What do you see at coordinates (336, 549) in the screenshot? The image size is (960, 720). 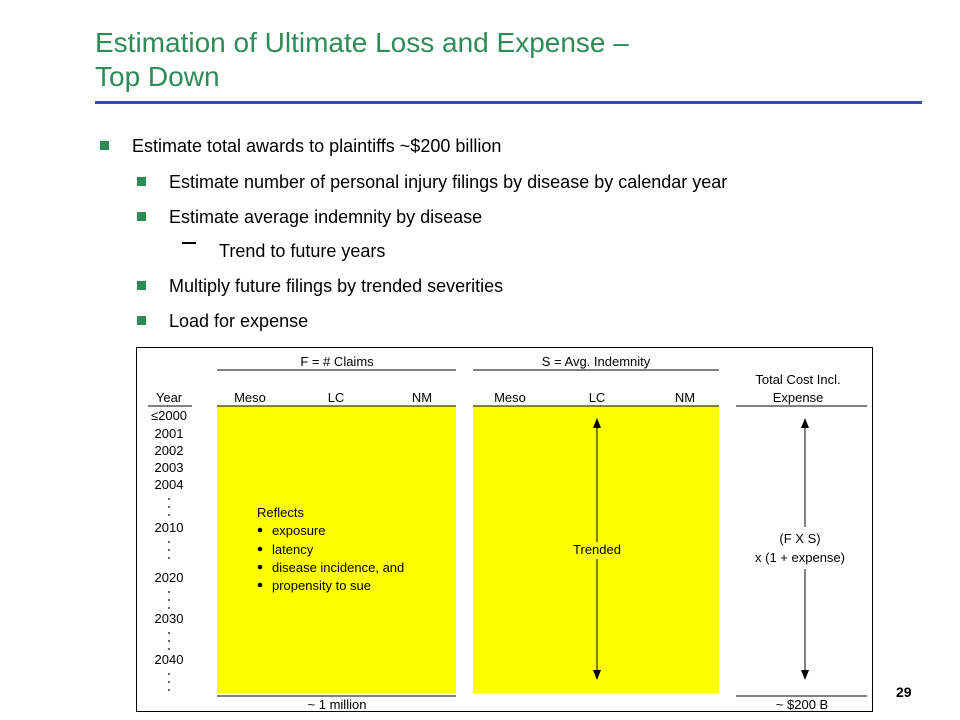 I see `claims-highlight` at bounding box center [336, 549].